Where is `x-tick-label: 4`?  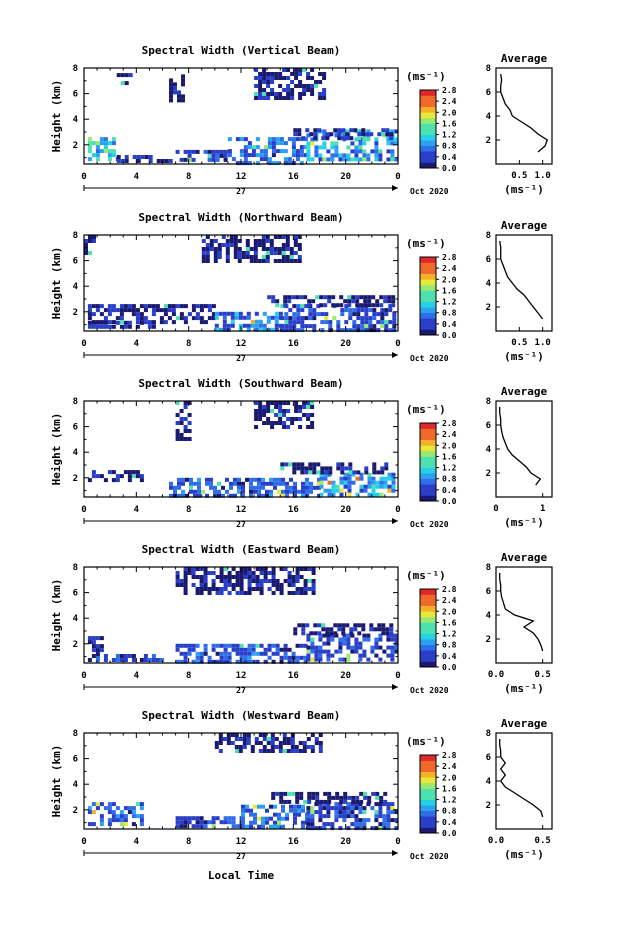 x-tick-label: 4 is located at coordinates (137, 676).